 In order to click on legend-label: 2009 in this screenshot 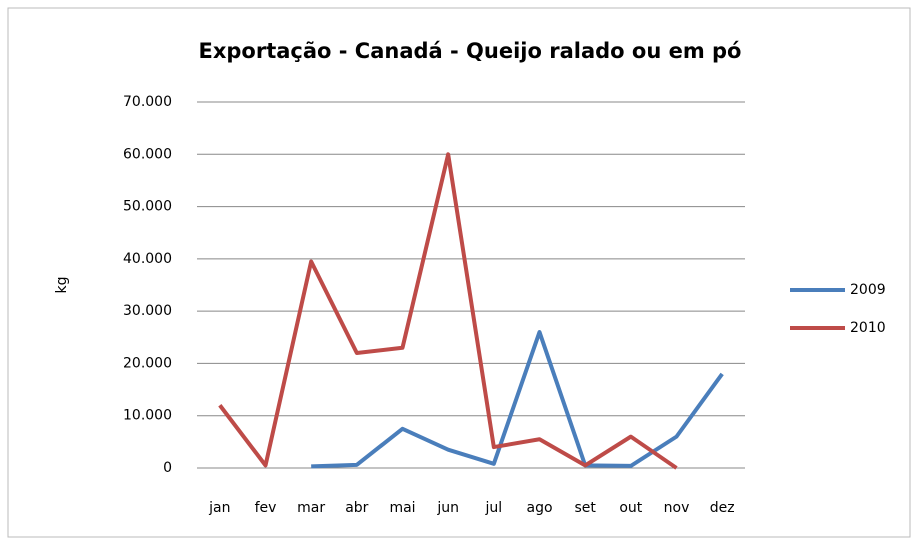, I will do `click(868, 290)`.